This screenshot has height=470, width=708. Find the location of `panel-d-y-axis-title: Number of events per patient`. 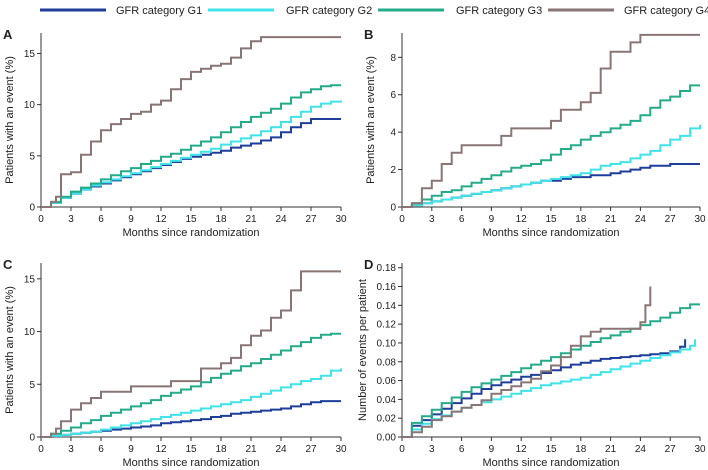

panel-d-y-axis-title: Number of events per patient is located at coordinates (363, 350).